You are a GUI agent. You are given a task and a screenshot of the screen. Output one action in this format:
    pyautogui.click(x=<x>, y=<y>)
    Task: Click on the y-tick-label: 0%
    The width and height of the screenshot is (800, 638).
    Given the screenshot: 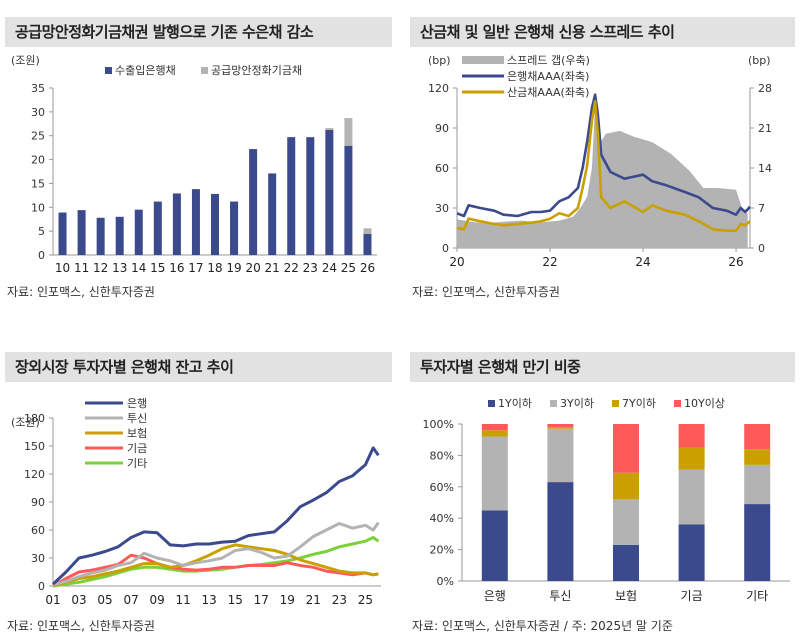 What is the action you would take?
    pyautogui.click(x=445, y=581)
    